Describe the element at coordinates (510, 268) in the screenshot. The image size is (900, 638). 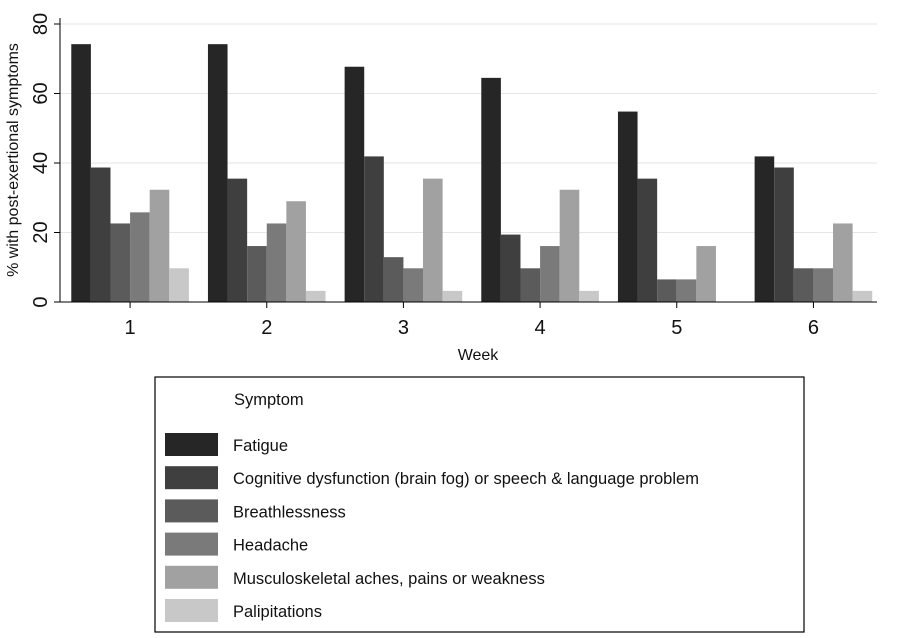
I see `bar-week4-series1` at that location.